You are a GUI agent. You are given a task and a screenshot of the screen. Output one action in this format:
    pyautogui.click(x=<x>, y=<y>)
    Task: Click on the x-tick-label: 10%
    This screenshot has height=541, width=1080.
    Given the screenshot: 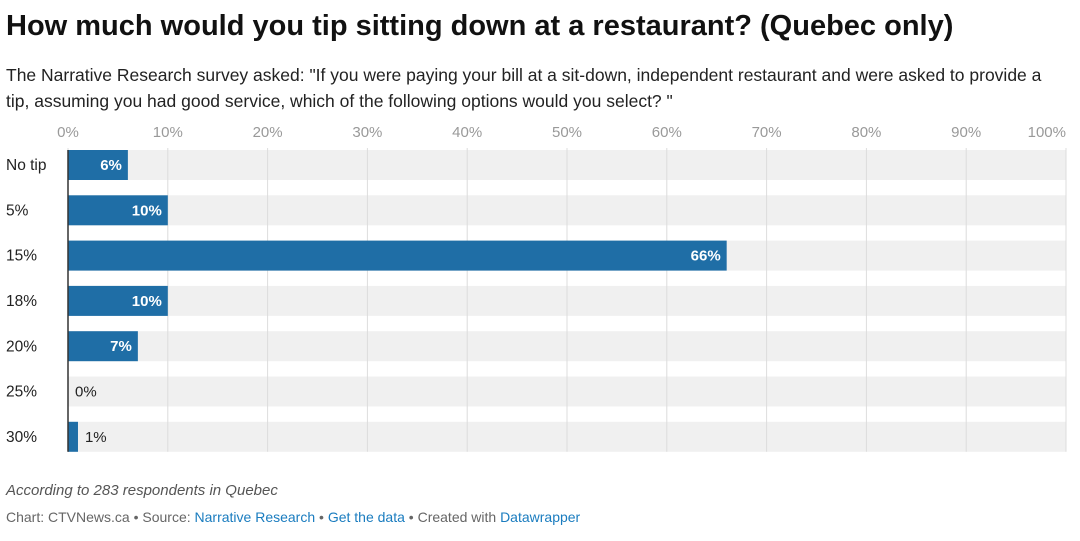 What is the action you would take?
    pyautogui.click(x=168, y=132)
    